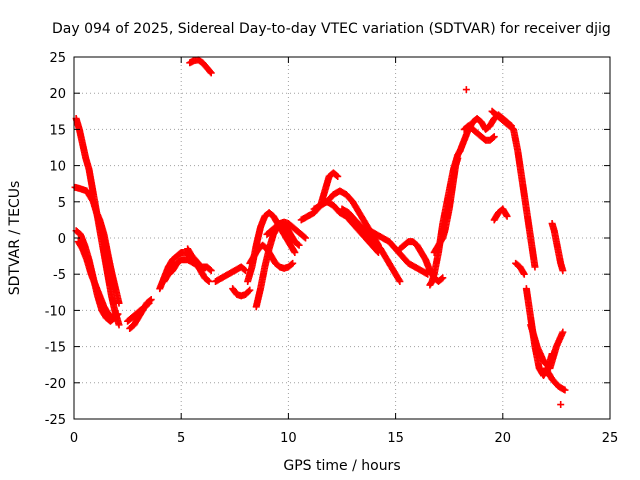 This screenshot has height=480, width=640. Describe the element at coordinates (395, 438) in the screenshot. I see `x-tick-label: 15` at that location.